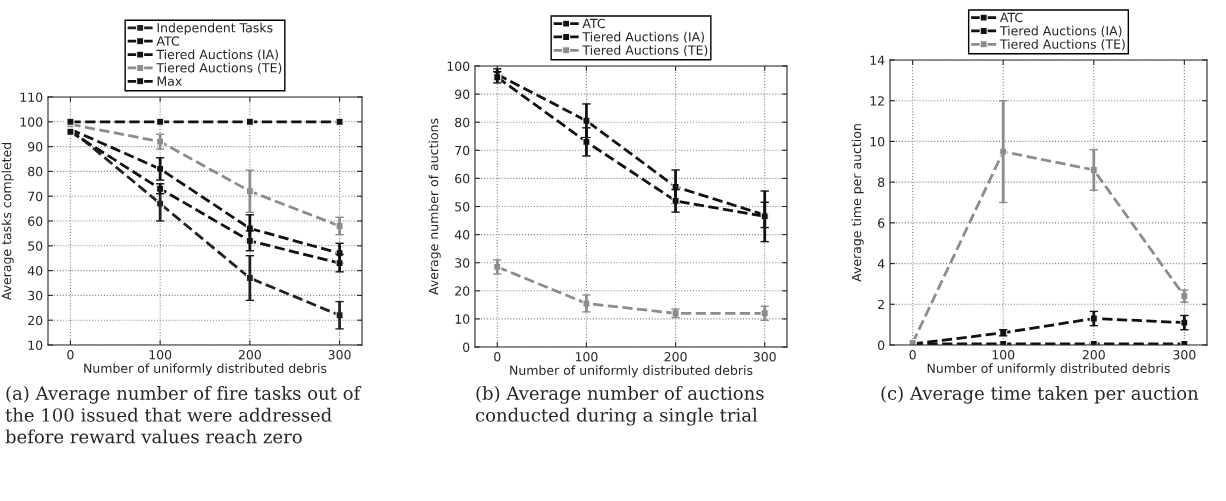 The width and height of the screenshot is (1226, 501). I want to click on y-tick-label: 12, so click(877, 101).